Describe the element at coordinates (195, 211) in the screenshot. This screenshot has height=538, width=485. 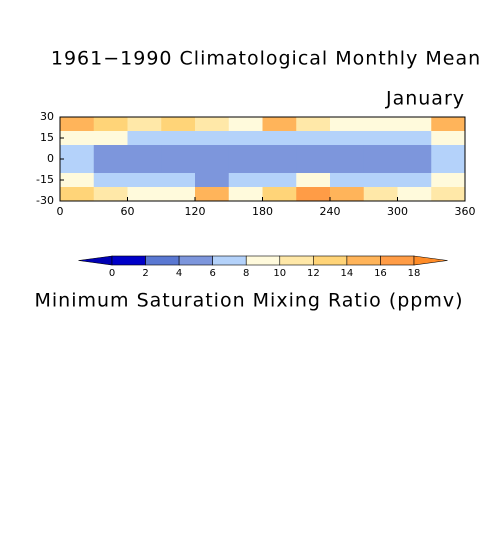
I see `x-tick-label: 120` at that location.